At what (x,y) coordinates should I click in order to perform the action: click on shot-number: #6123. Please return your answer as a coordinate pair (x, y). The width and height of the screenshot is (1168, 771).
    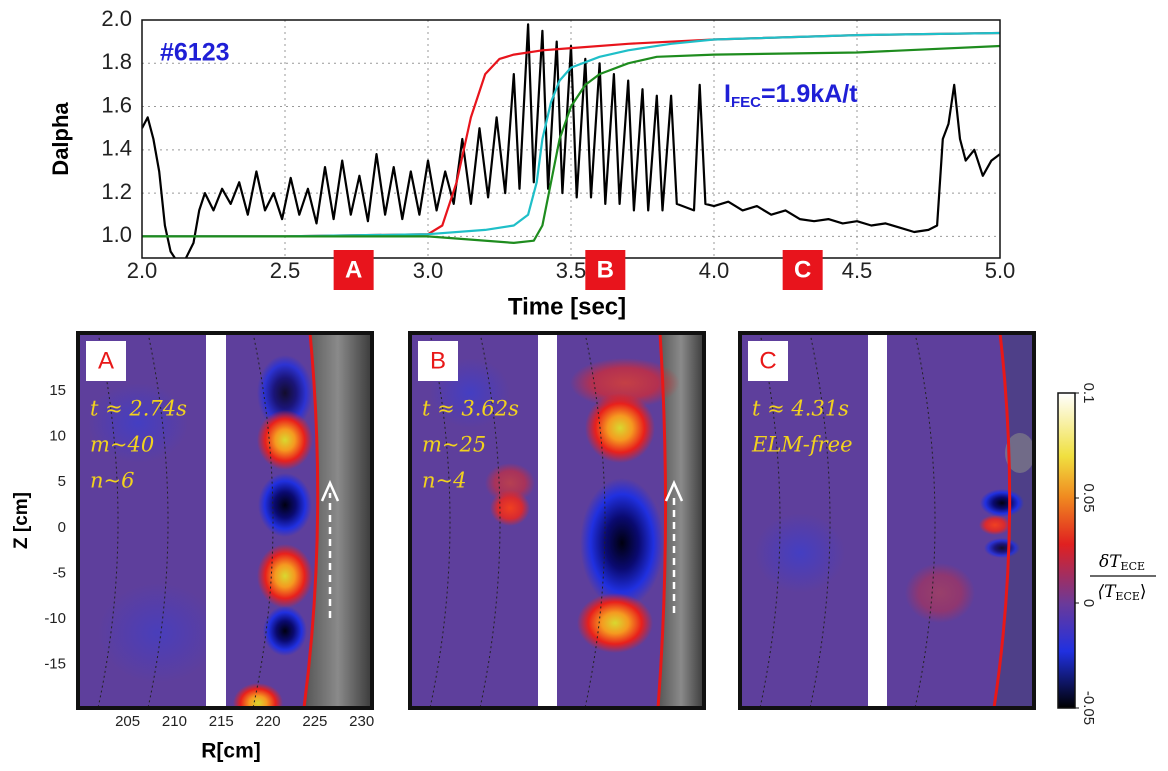
    Looking at the image, I should click on (195, 53).